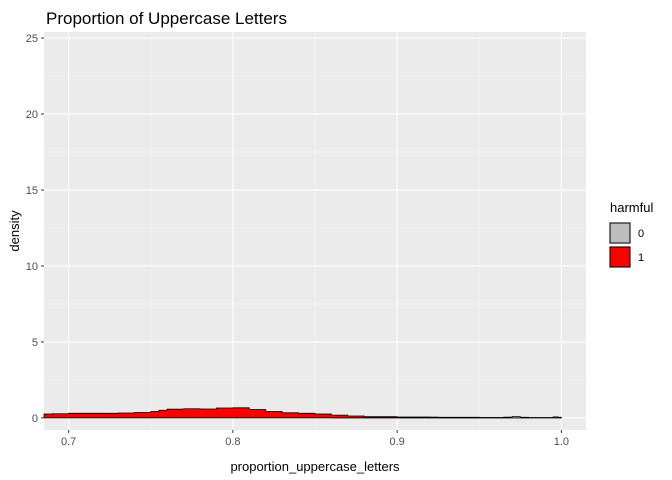 This screenshot has width=672, height=480. Describe the element at coordinates (35, 229) in the screenshot. I see `y-axis-ticks: 0 5 10 15 20 25` at that location.